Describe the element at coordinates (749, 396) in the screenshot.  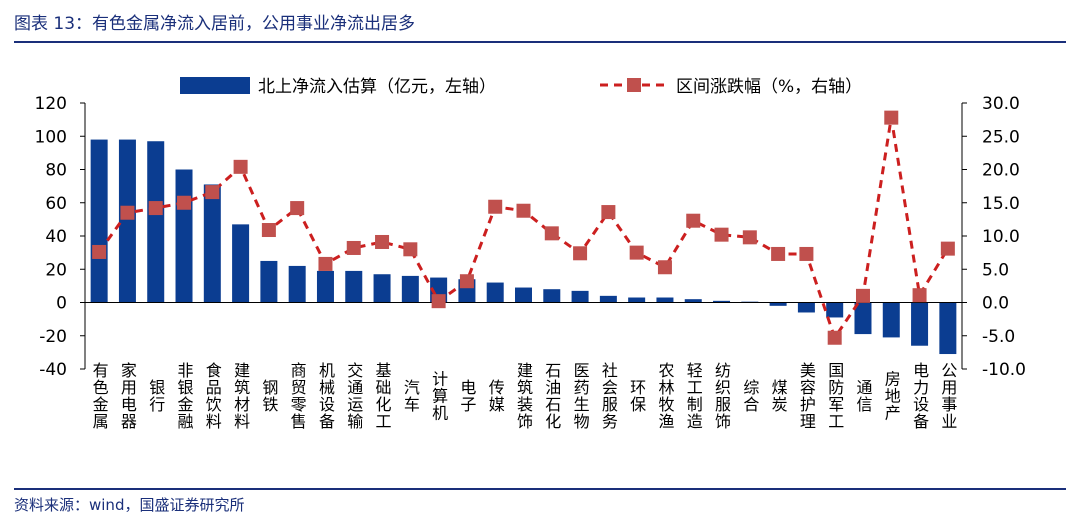
I see `category-label: 综合` at that location.